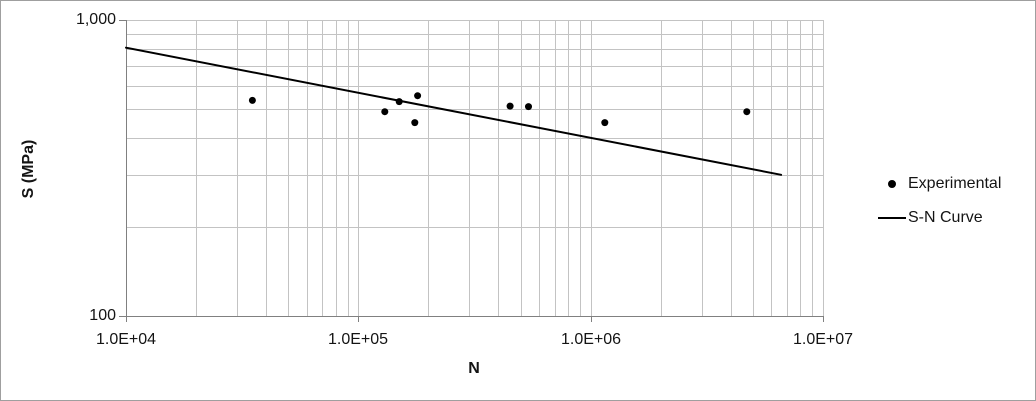 This screenshot has width=1036, height=401. I want to click on y-tick-label-100: 100, so click(102, 315).